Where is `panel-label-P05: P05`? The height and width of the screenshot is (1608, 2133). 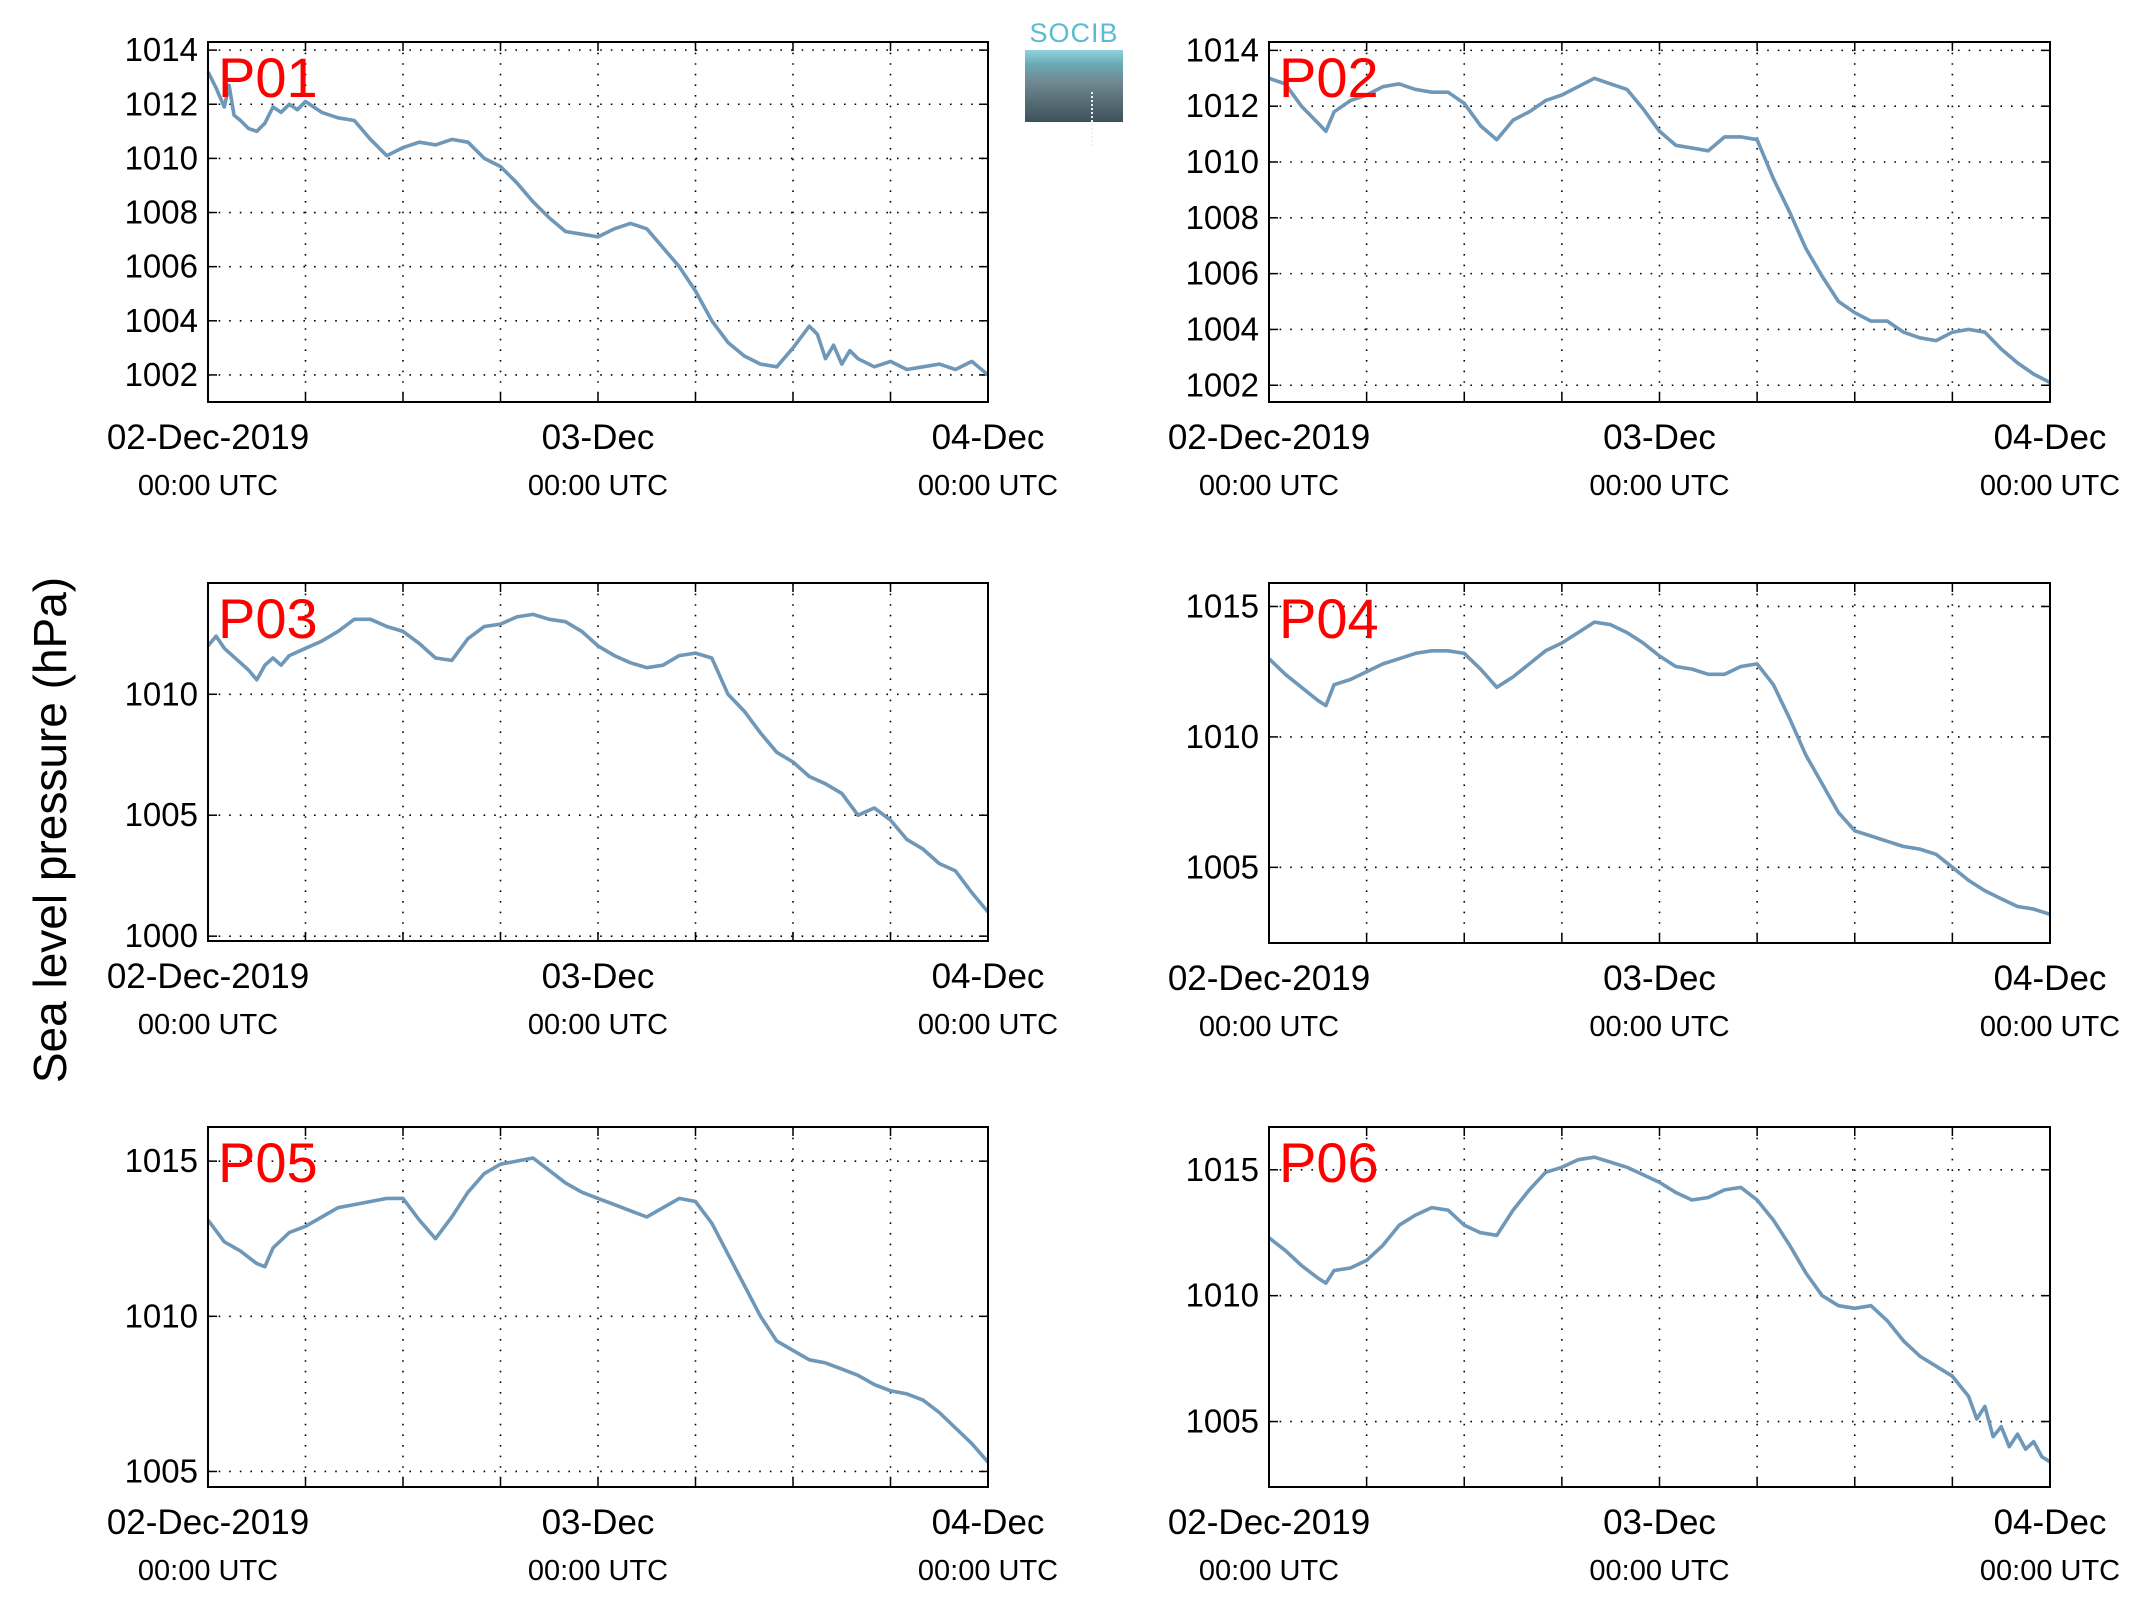
panel-label-P05: P05 is located at coordinates (268, 1162).